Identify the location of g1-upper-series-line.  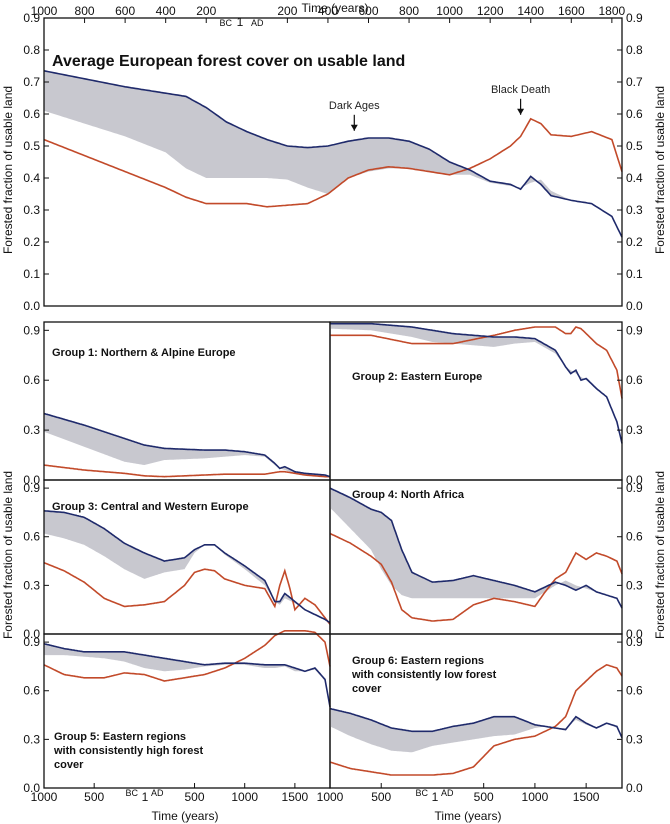
(187, 445).